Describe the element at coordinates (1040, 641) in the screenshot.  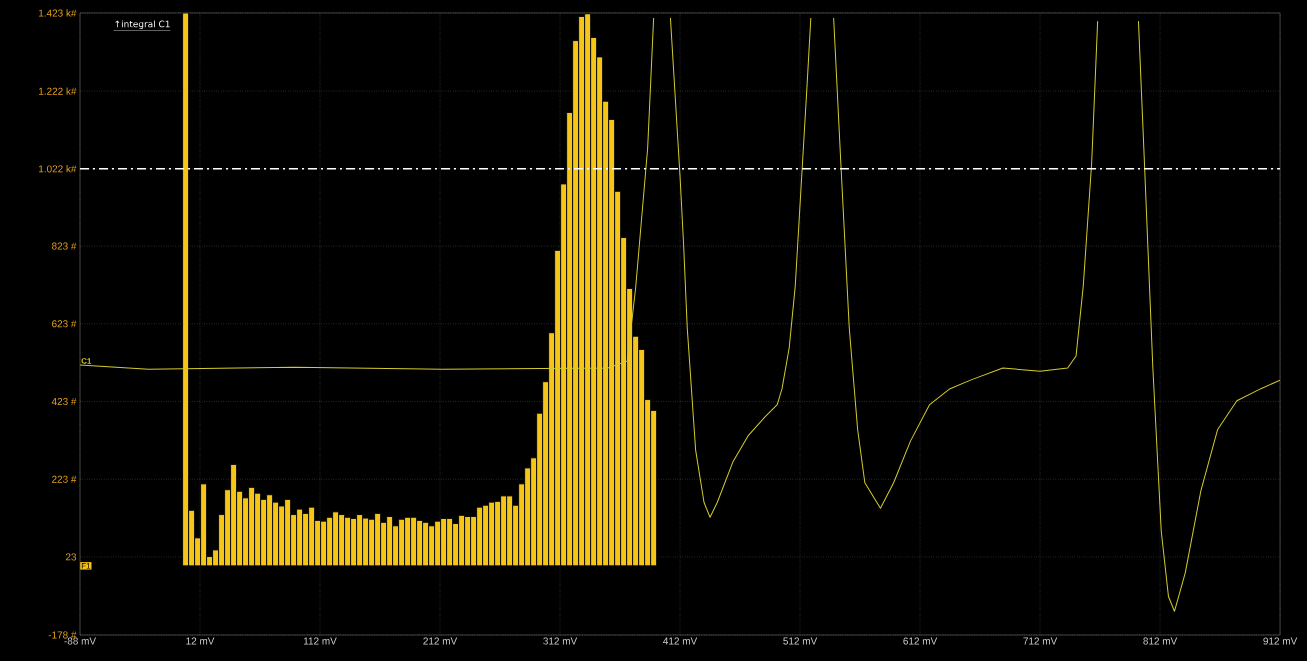
I see `x-tick-label: 712 mV` at that location.